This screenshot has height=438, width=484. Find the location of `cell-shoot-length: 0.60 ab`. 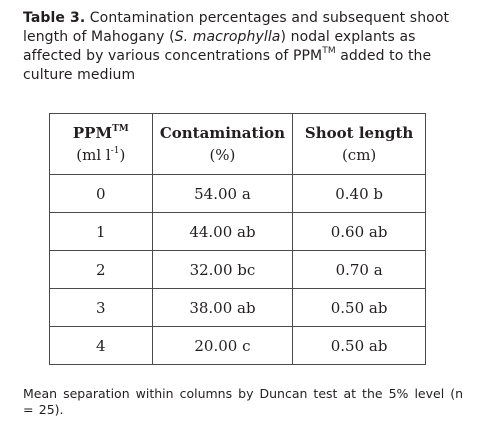

cell-shoot-length: 0.60 ab is located at coordinates (359, 231).